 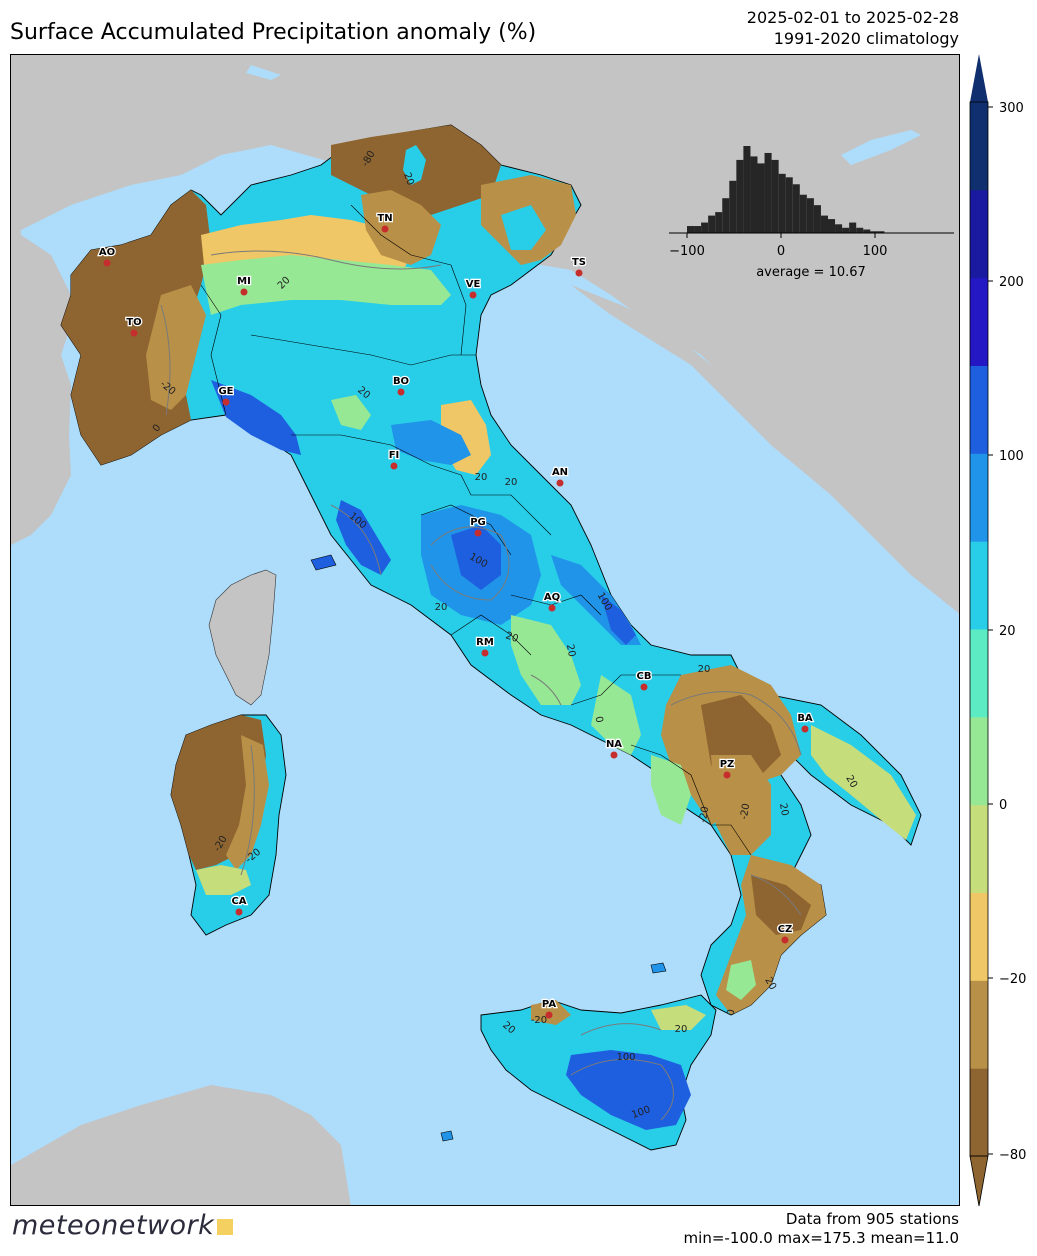 What do you see at coordinates (625, 1057) in the screenshot?
I see `contour-label: 100` at bounding box center [625, 1057].